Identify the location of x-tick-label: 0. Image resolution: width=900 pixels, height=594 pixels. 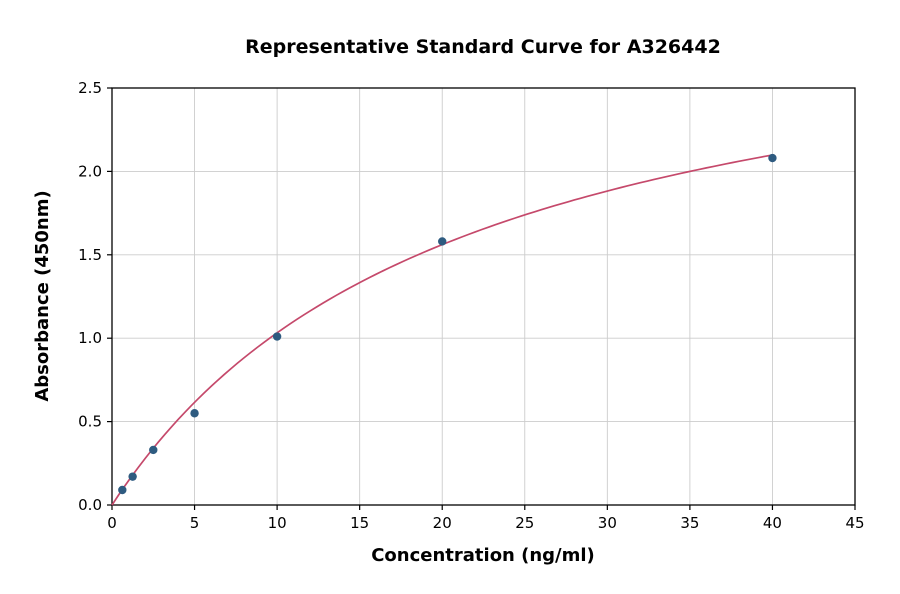
(112, 523).